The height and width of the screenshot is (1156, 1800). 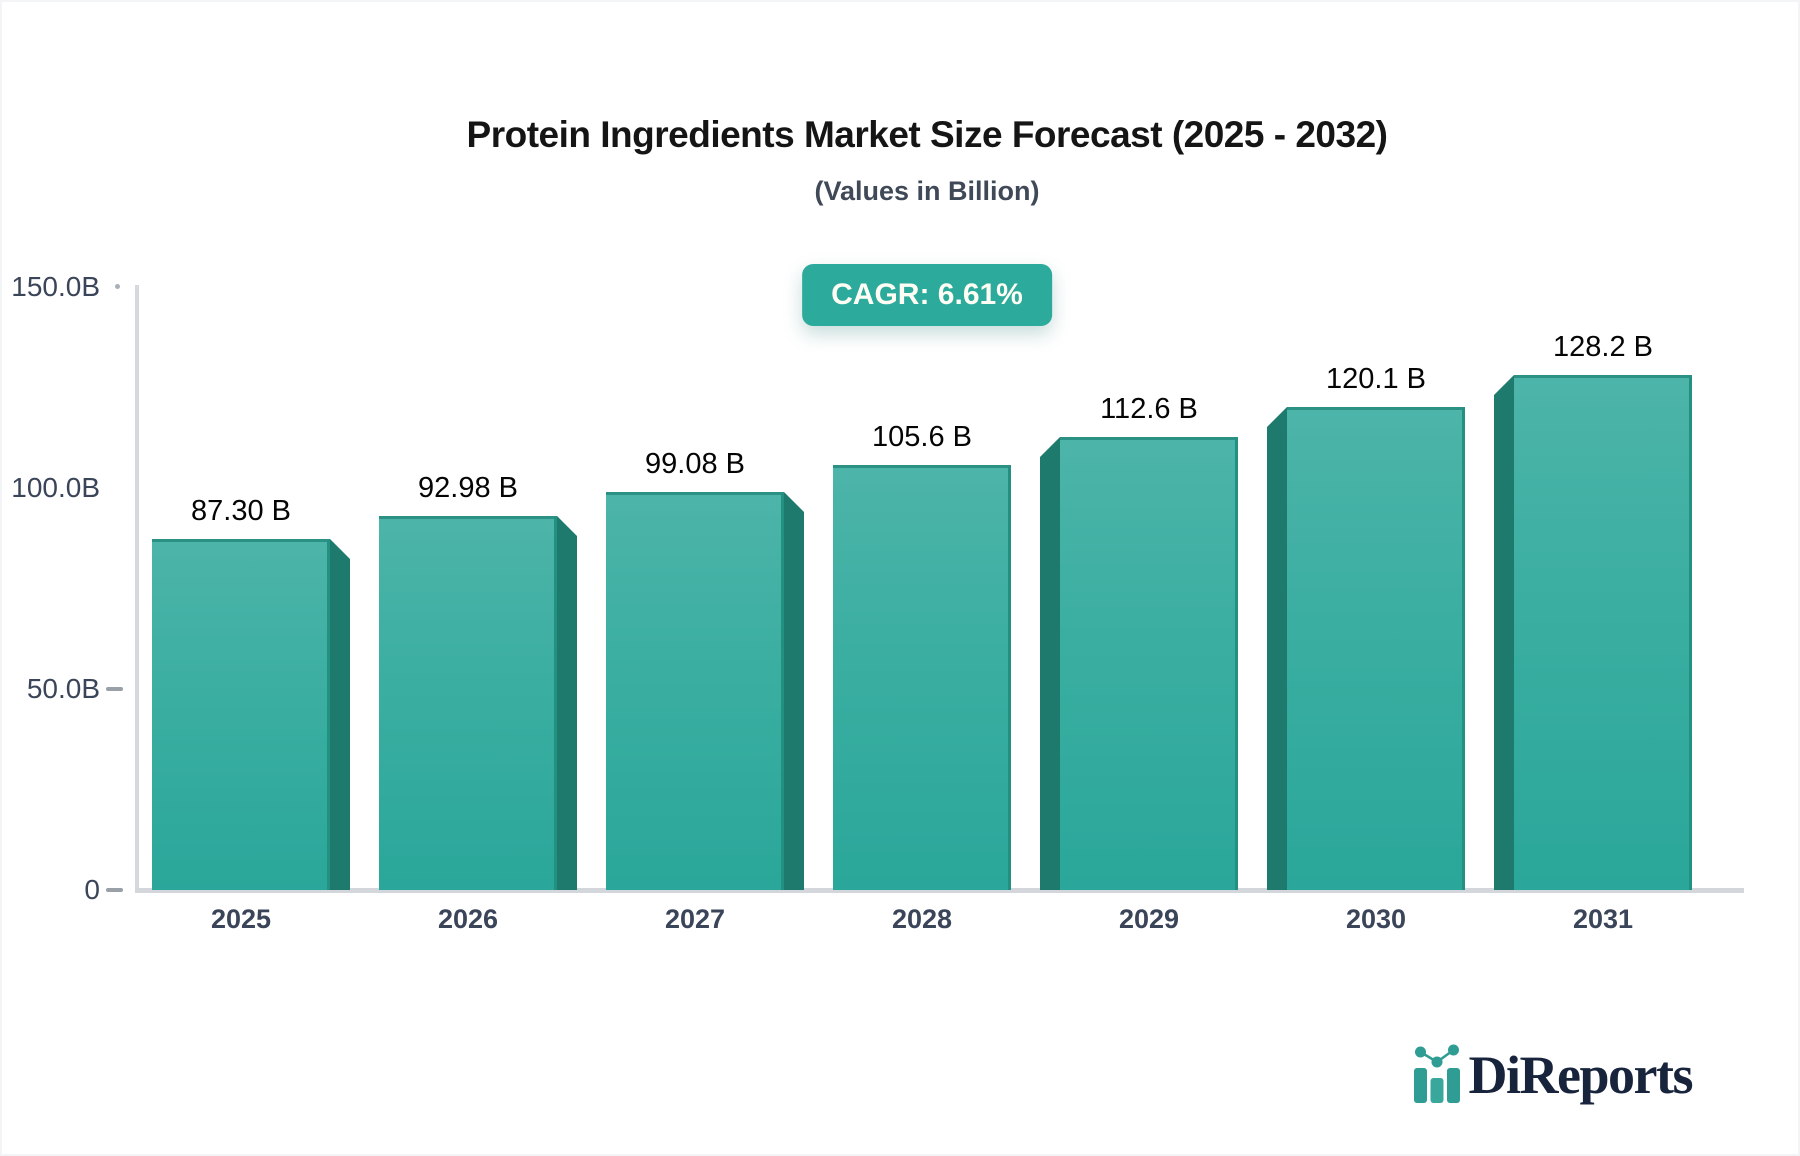 I want to click on y-tick-label: 50.0B, so click(x=63, y=688).